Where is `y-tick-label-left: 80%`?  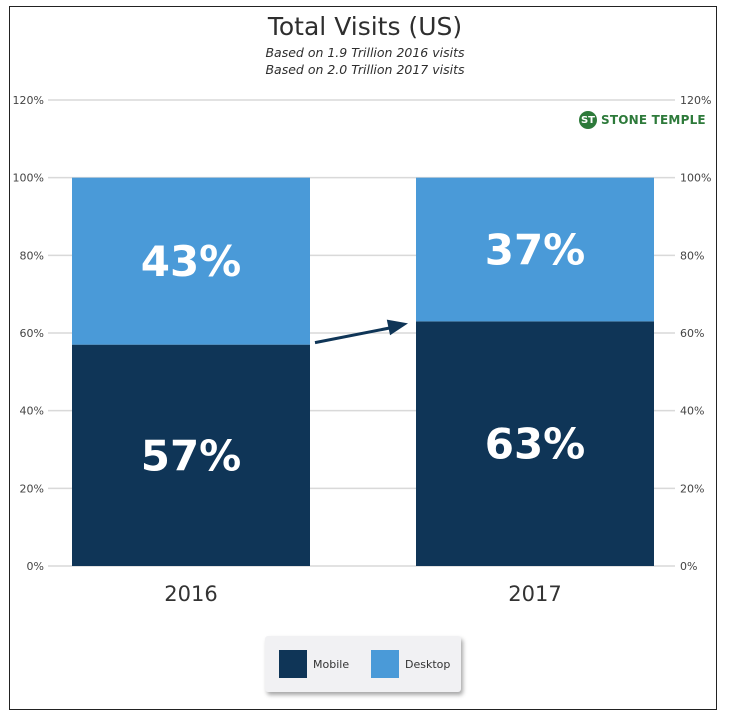
y-tick-label-left: 80% is located at coordinates (32, 255).